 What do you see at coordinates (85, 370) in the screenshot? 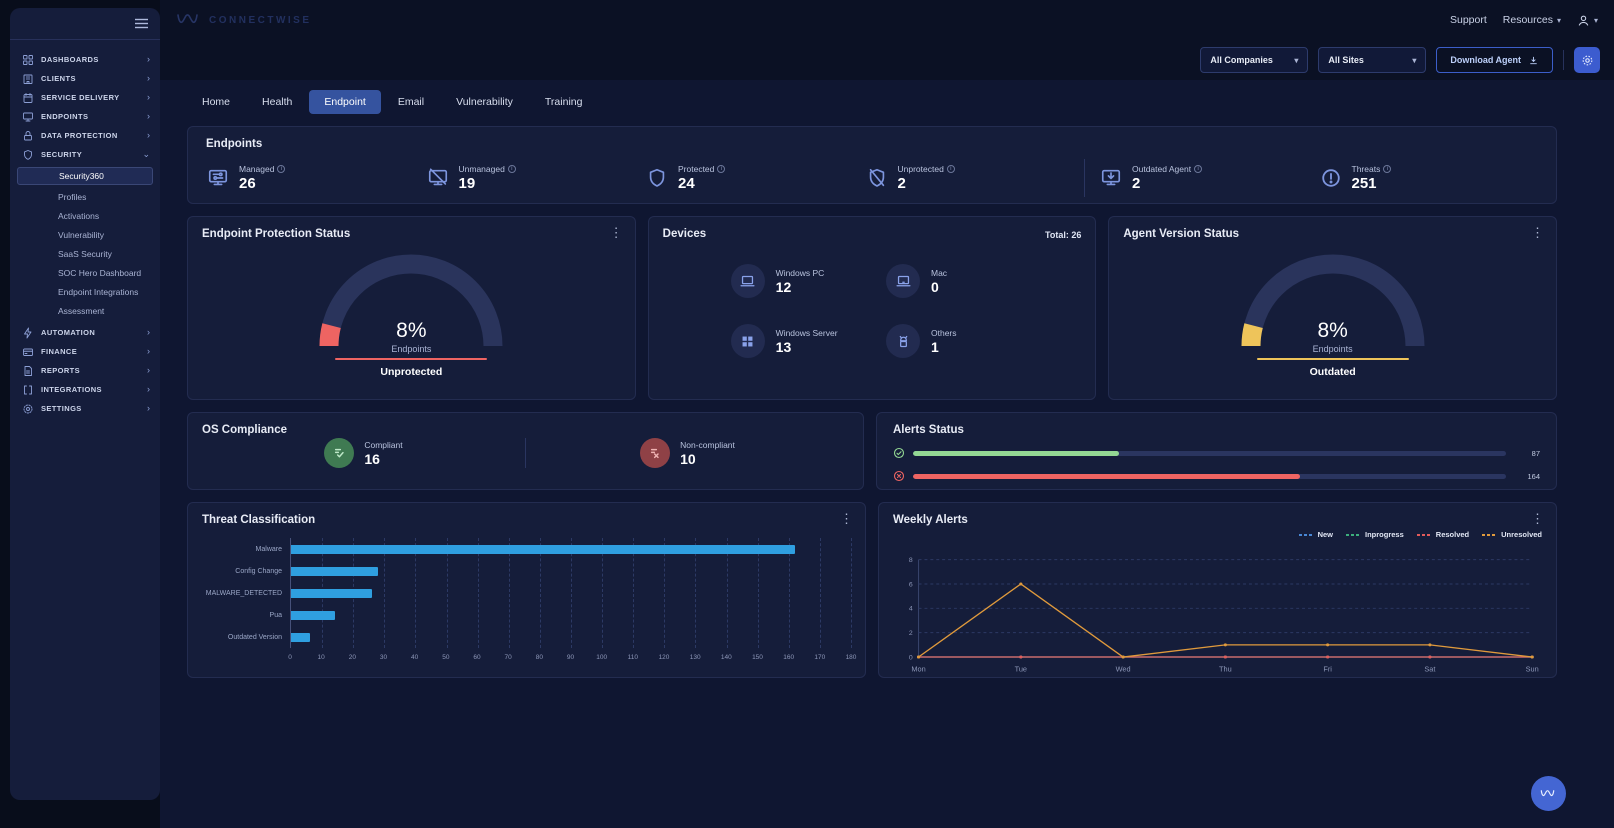
I see `sidebar-item-reports: REPORTS ›` at bounding box center [85, 370].